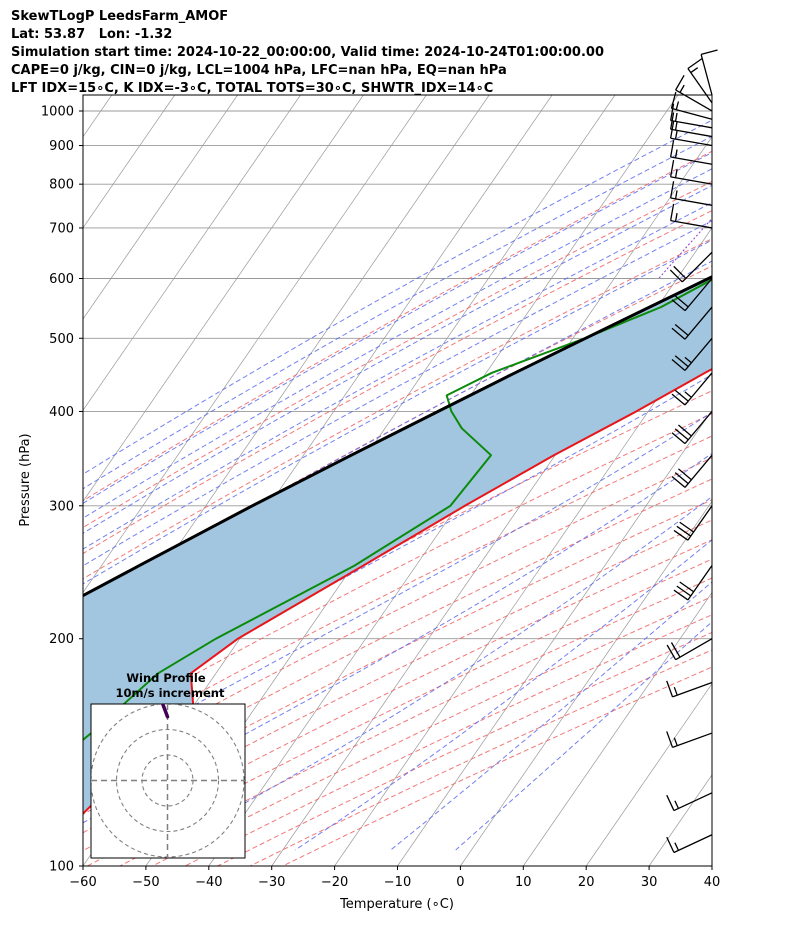 This screenshot has width=794, height=937. What do you see at coordinates (523, 882) in the screenshot?
I see `x-tick-label: 10` at bounding box center [523, 882].